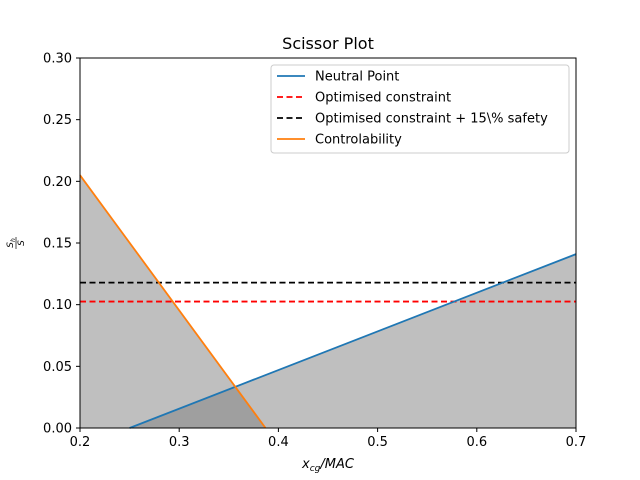 The height and width of the screenshot is (480, 640). I want to click on x-tick-label: 0.5, so click(377, 442).